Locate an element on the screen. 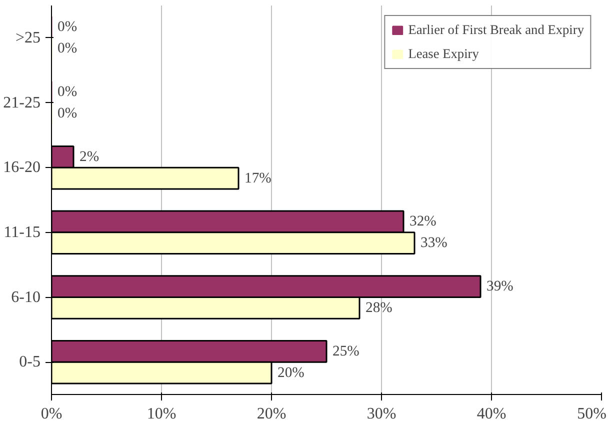 This screenshot has width=616, height=435. y-tick-label: 11-15 is located at coordinates (22, 232).